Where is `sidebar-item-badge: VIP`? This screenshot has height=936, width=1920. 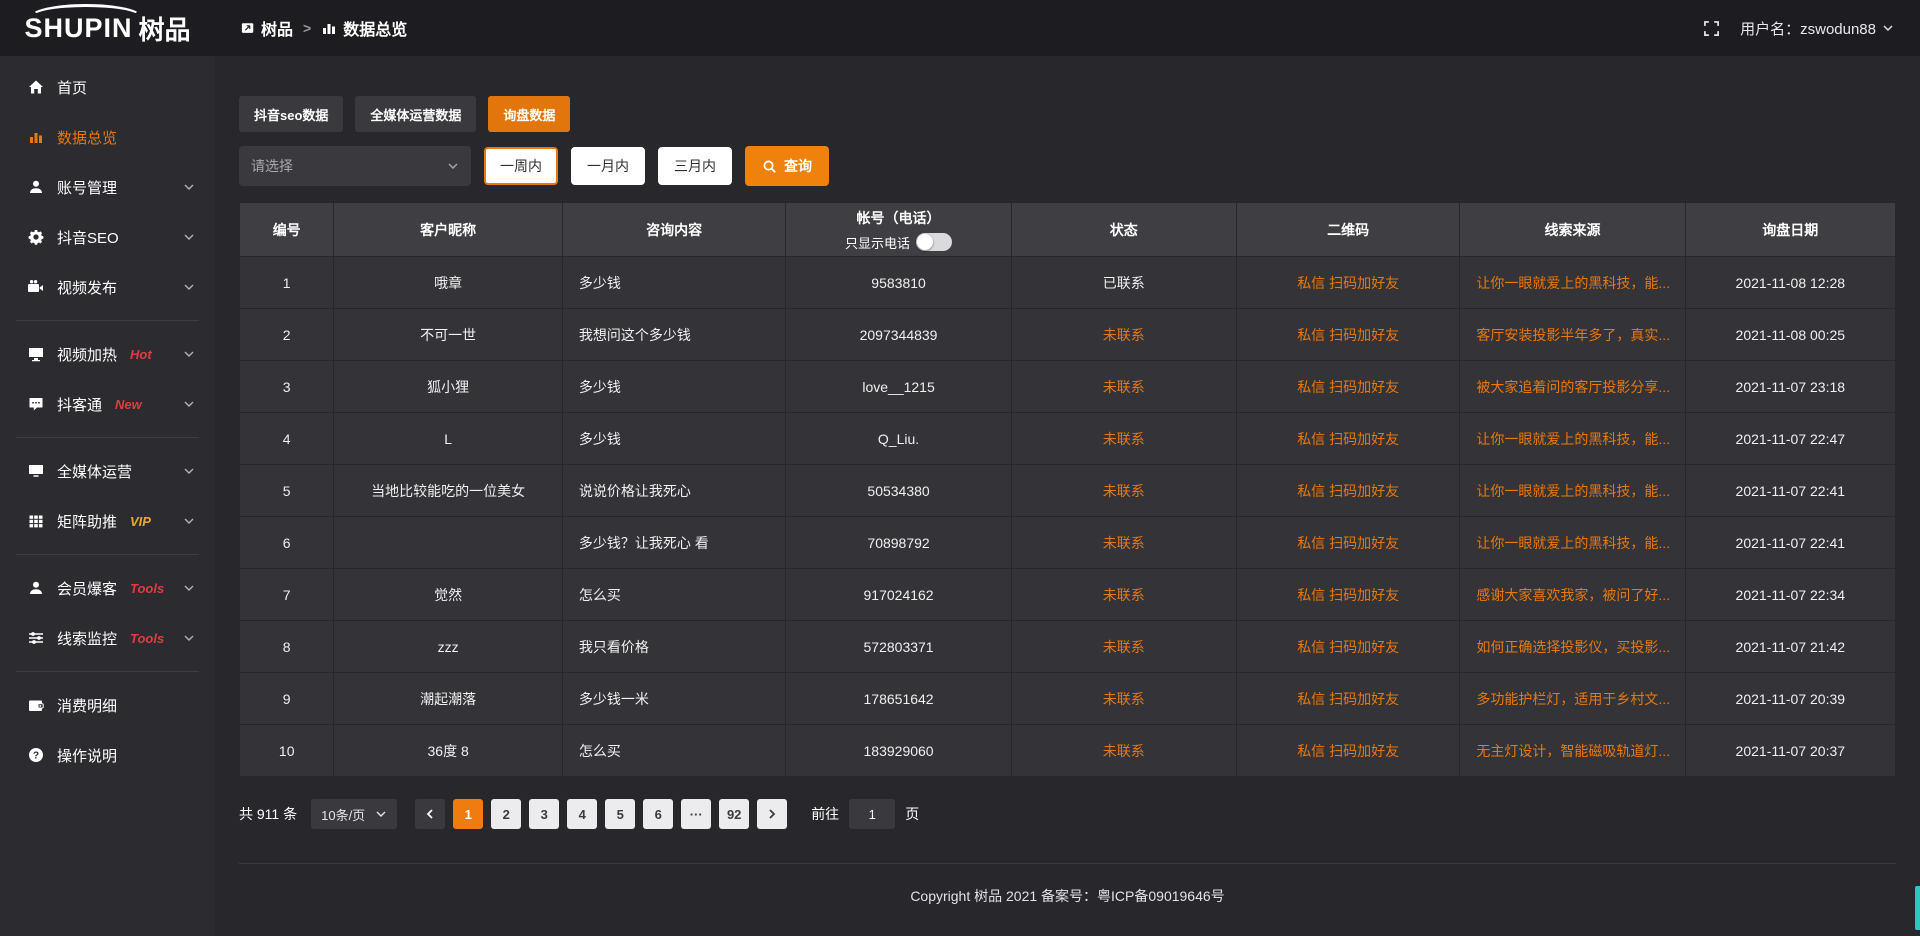 sidebar-item-badge: VIP is located at coordinates (140, 521).